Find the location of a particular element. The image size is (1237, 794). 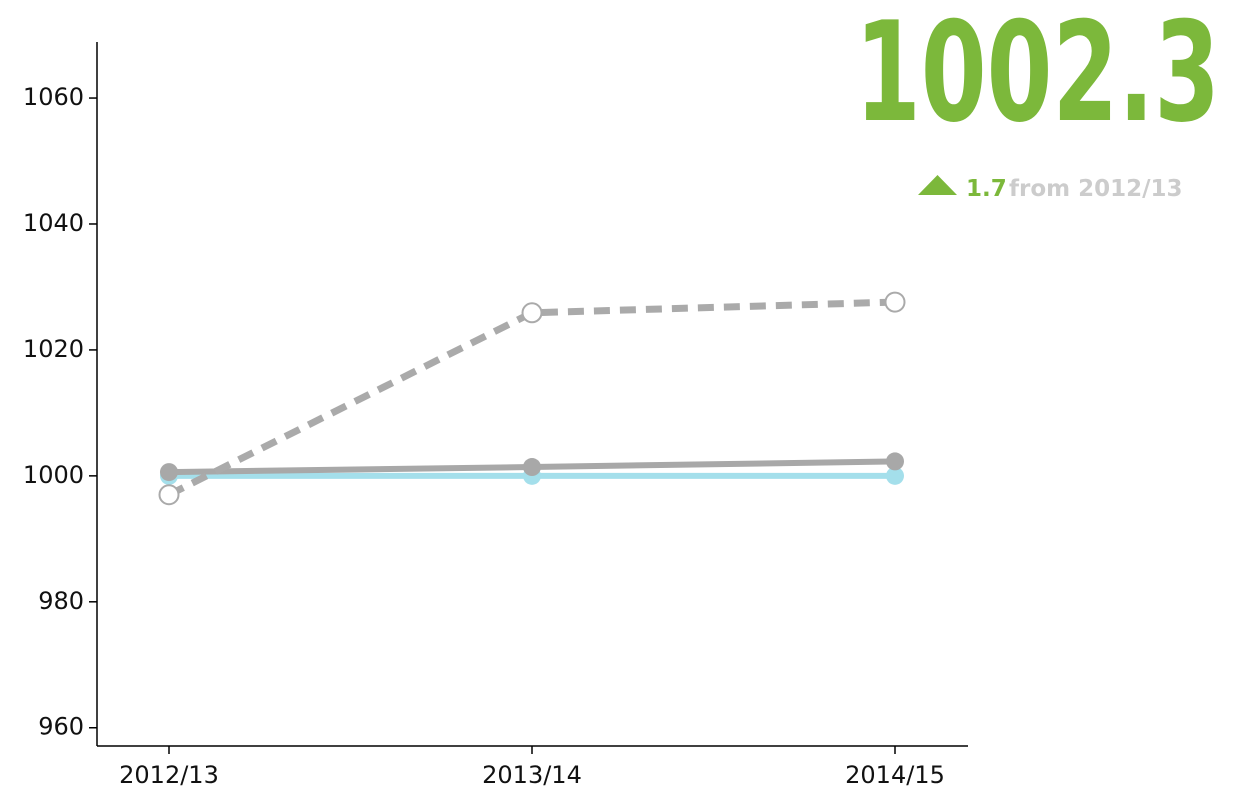

x-tick-label: 2014/15 is located at coordinates (895, 775).